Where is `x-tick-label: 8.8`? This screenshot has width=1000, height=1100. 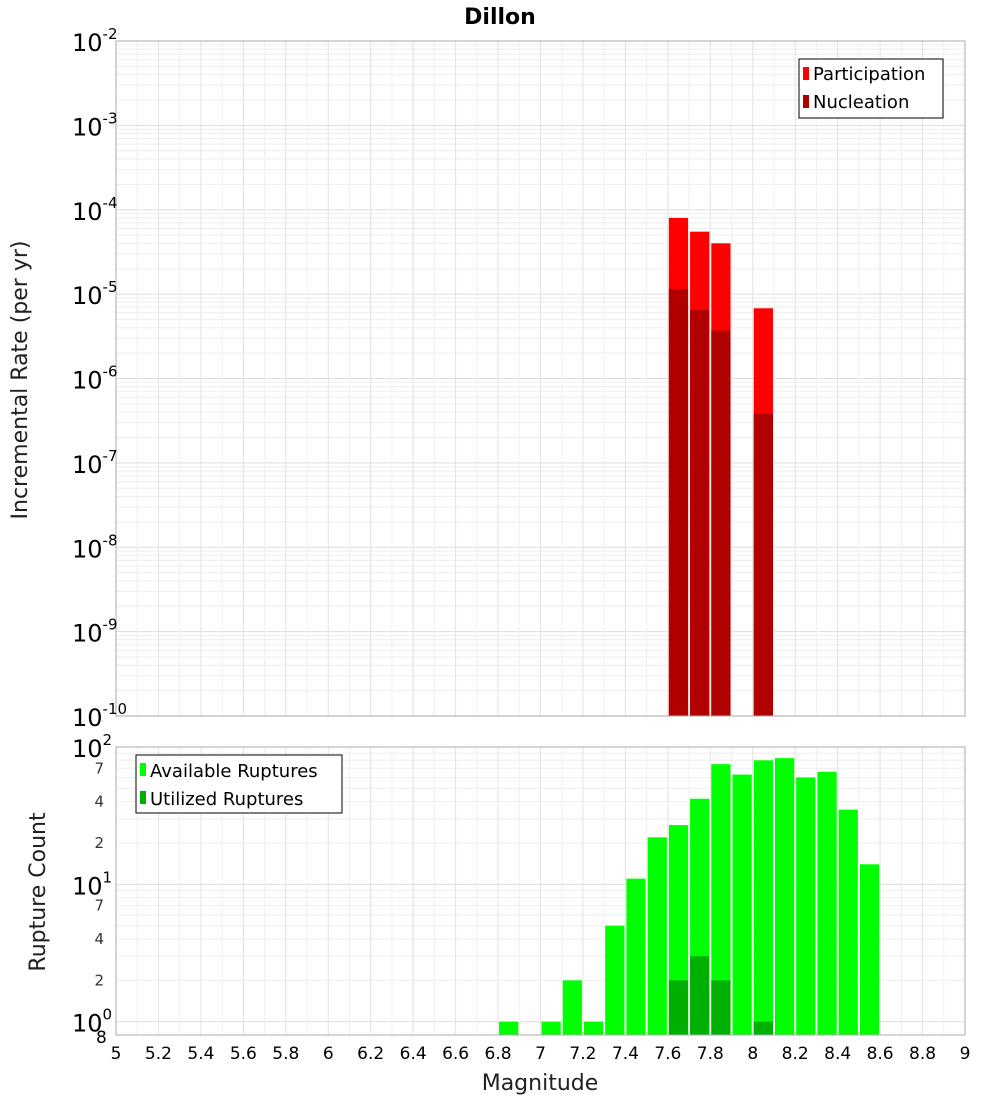 x-tick-label: 8.8 is located at coordinates (922, 1054).